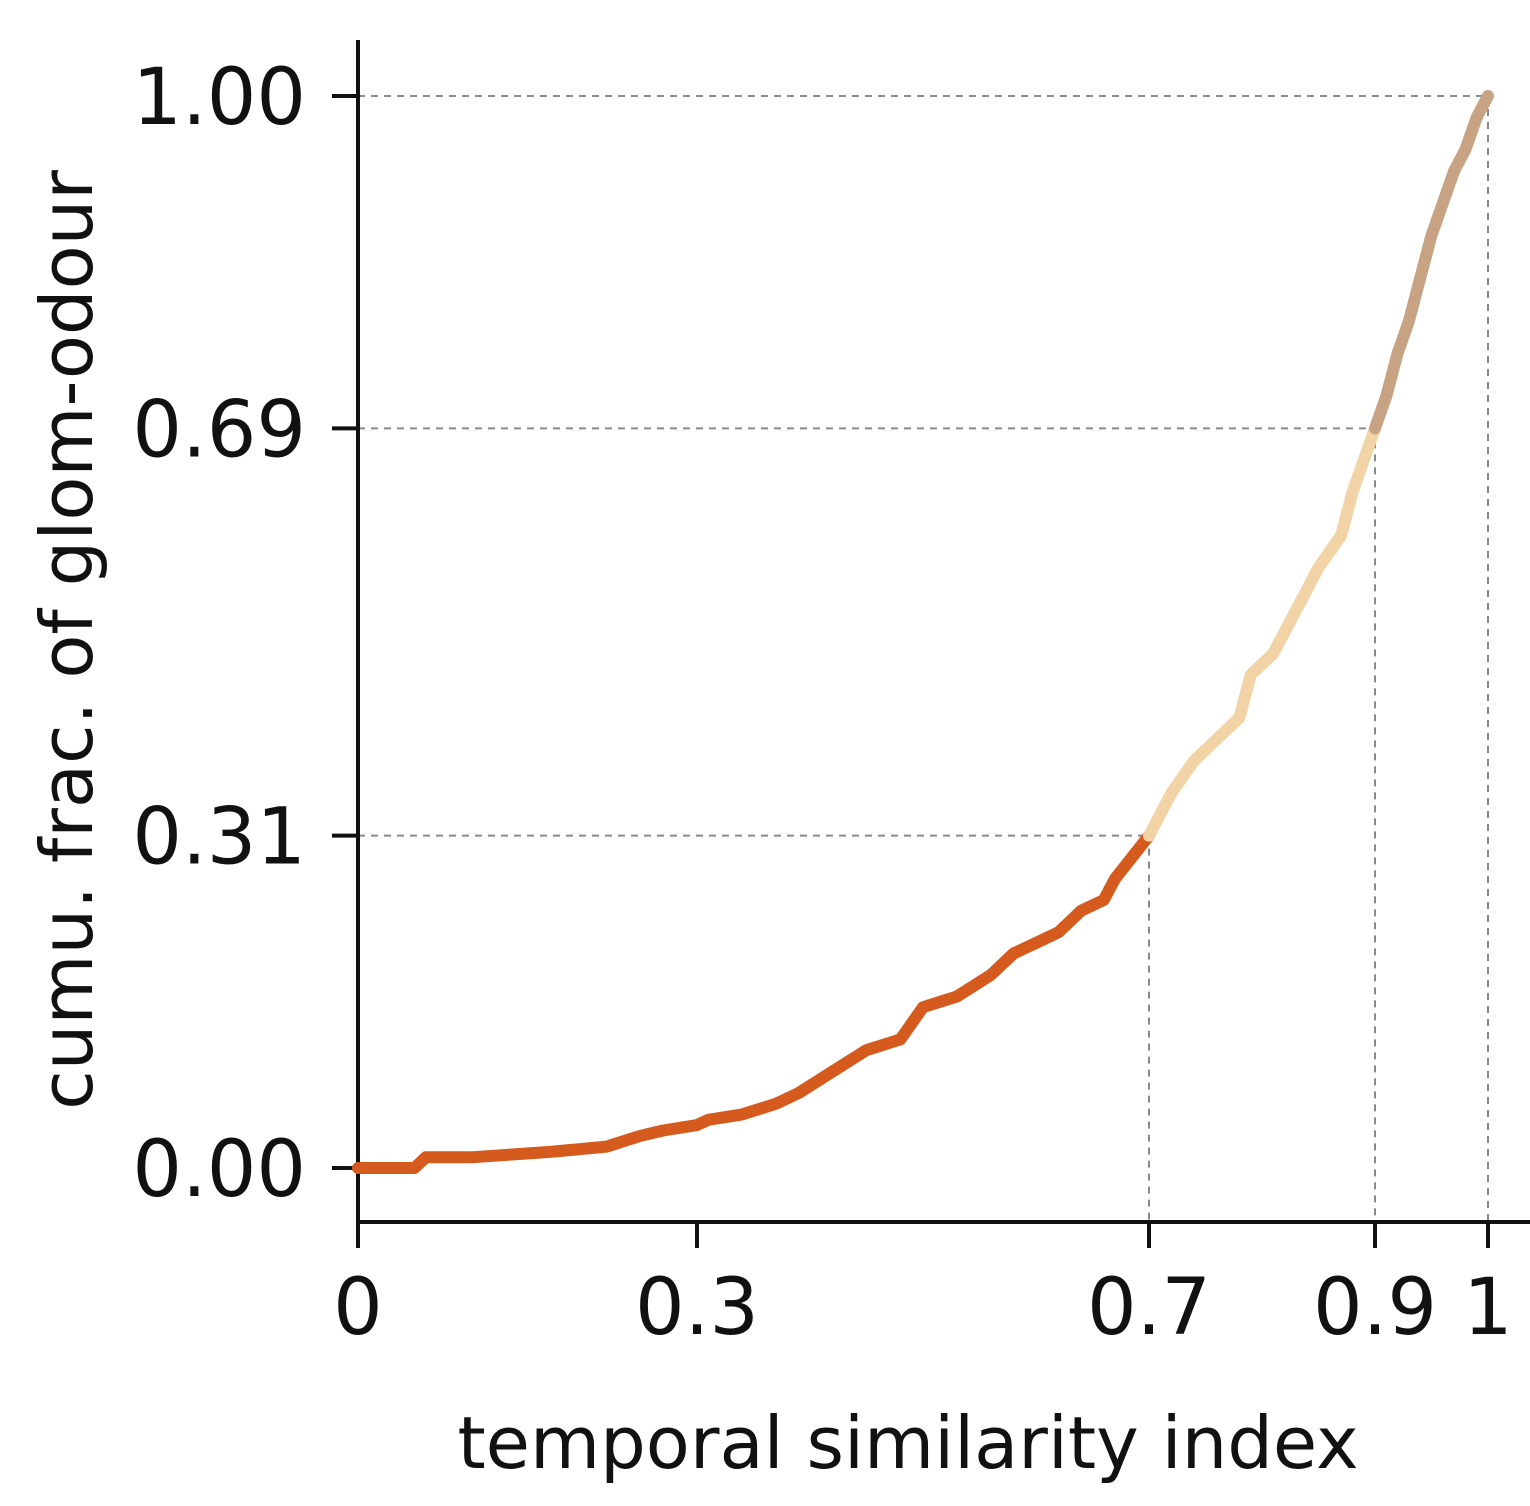 This screenshot has width=1530, height=1506. What do you see at coordinates (1149, 1308) in the screenshot?
I see `x-tick-label: 0.7` at bounding box center [1149, 1308].